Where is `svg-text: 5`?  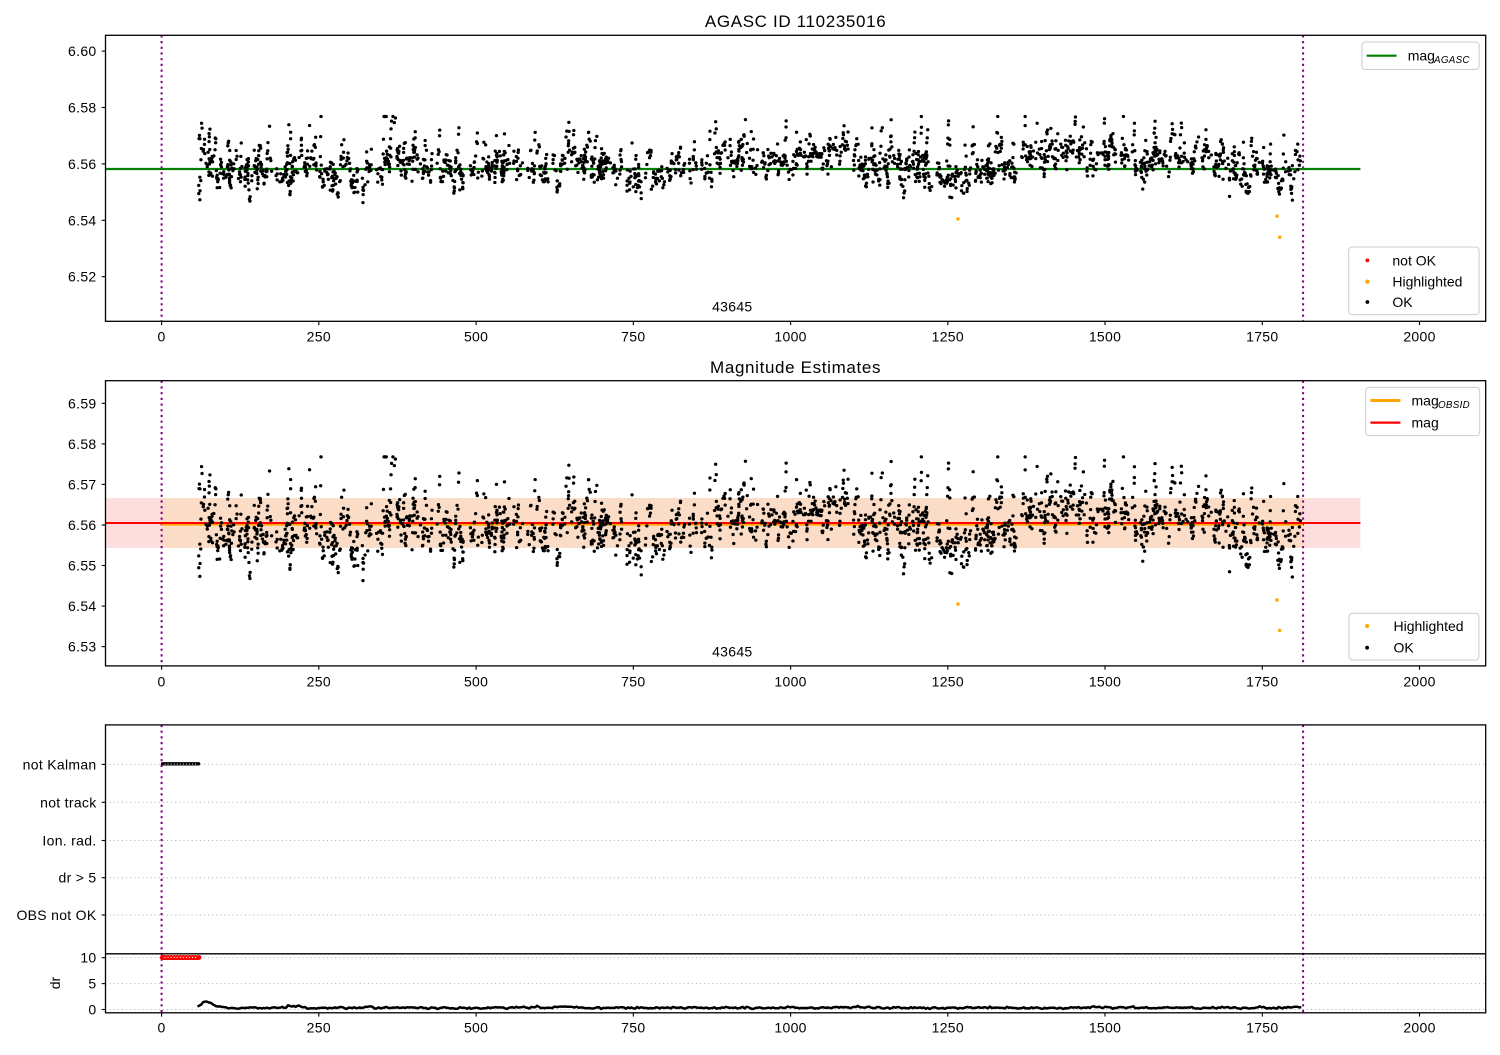 svg-text: 5 is located at coordinates (92, 984).